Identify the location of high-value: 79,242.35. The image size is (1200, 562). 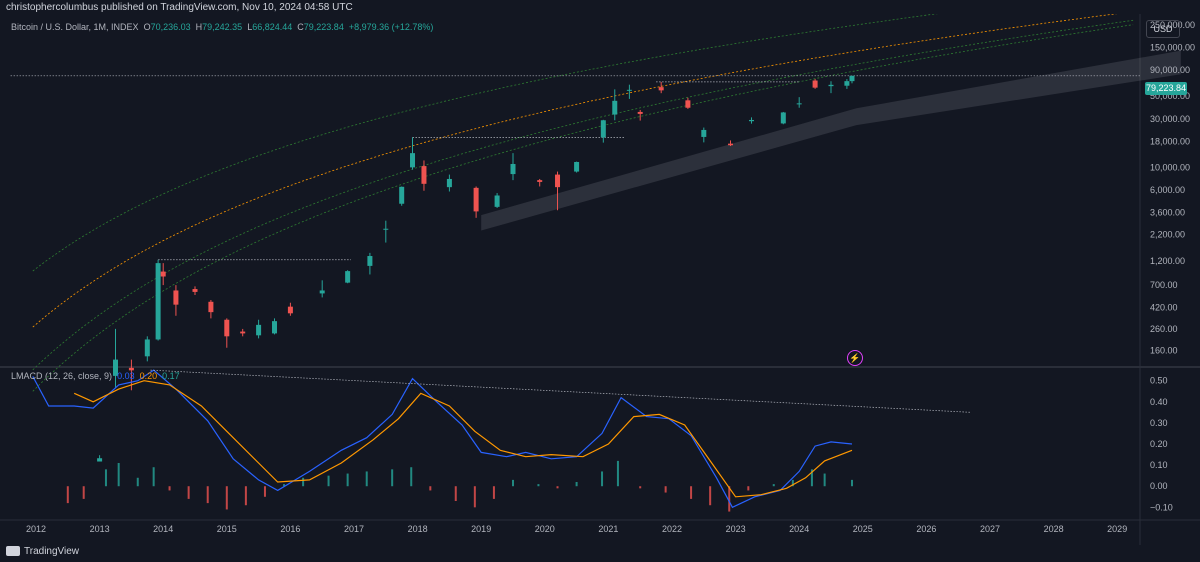
(222, 27).